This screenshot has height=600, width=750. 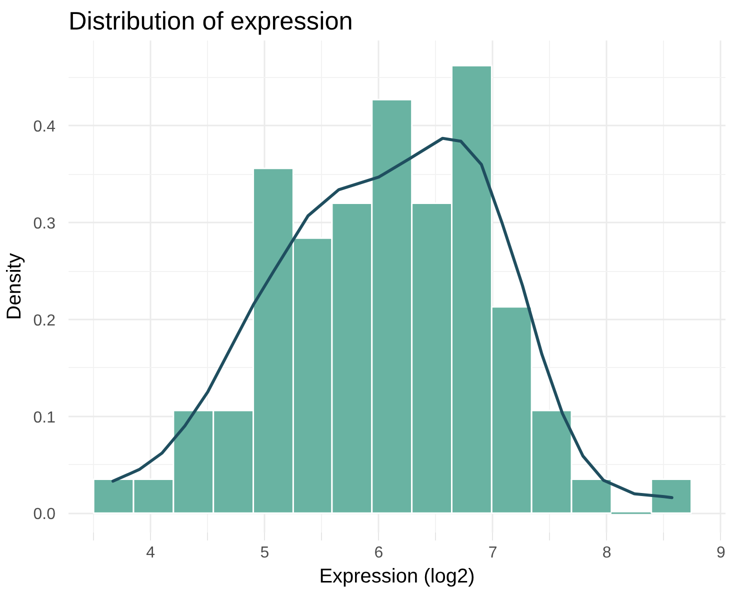 I want to click on y-tick-label: 0.1, so click(x=44, y=417).